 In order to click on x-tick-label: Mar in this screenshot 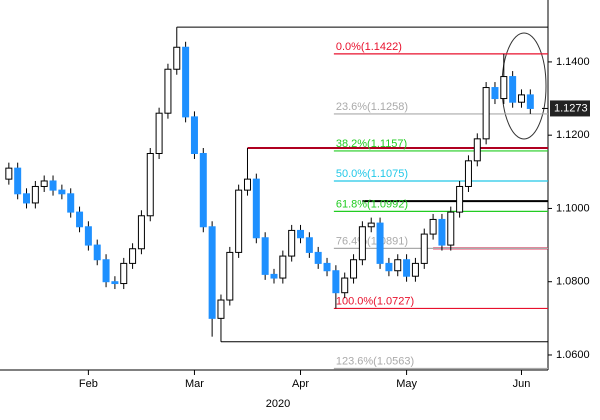, I will do `click(194, 384)`.